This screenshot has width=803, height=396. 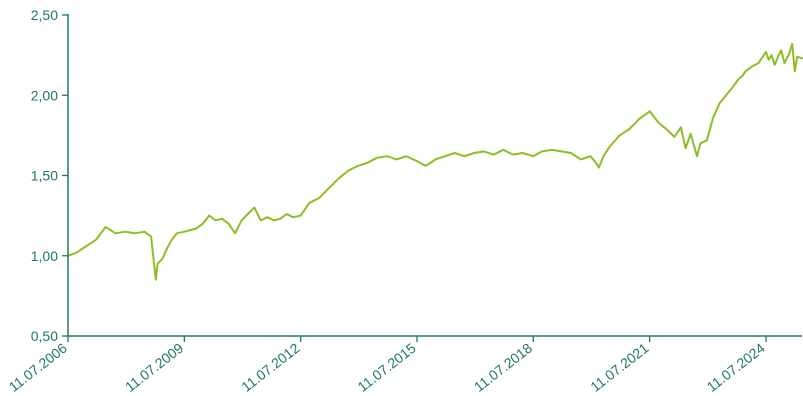 I want to click on x-tick-label: 11.07.2006, so click(x=38, y=367).